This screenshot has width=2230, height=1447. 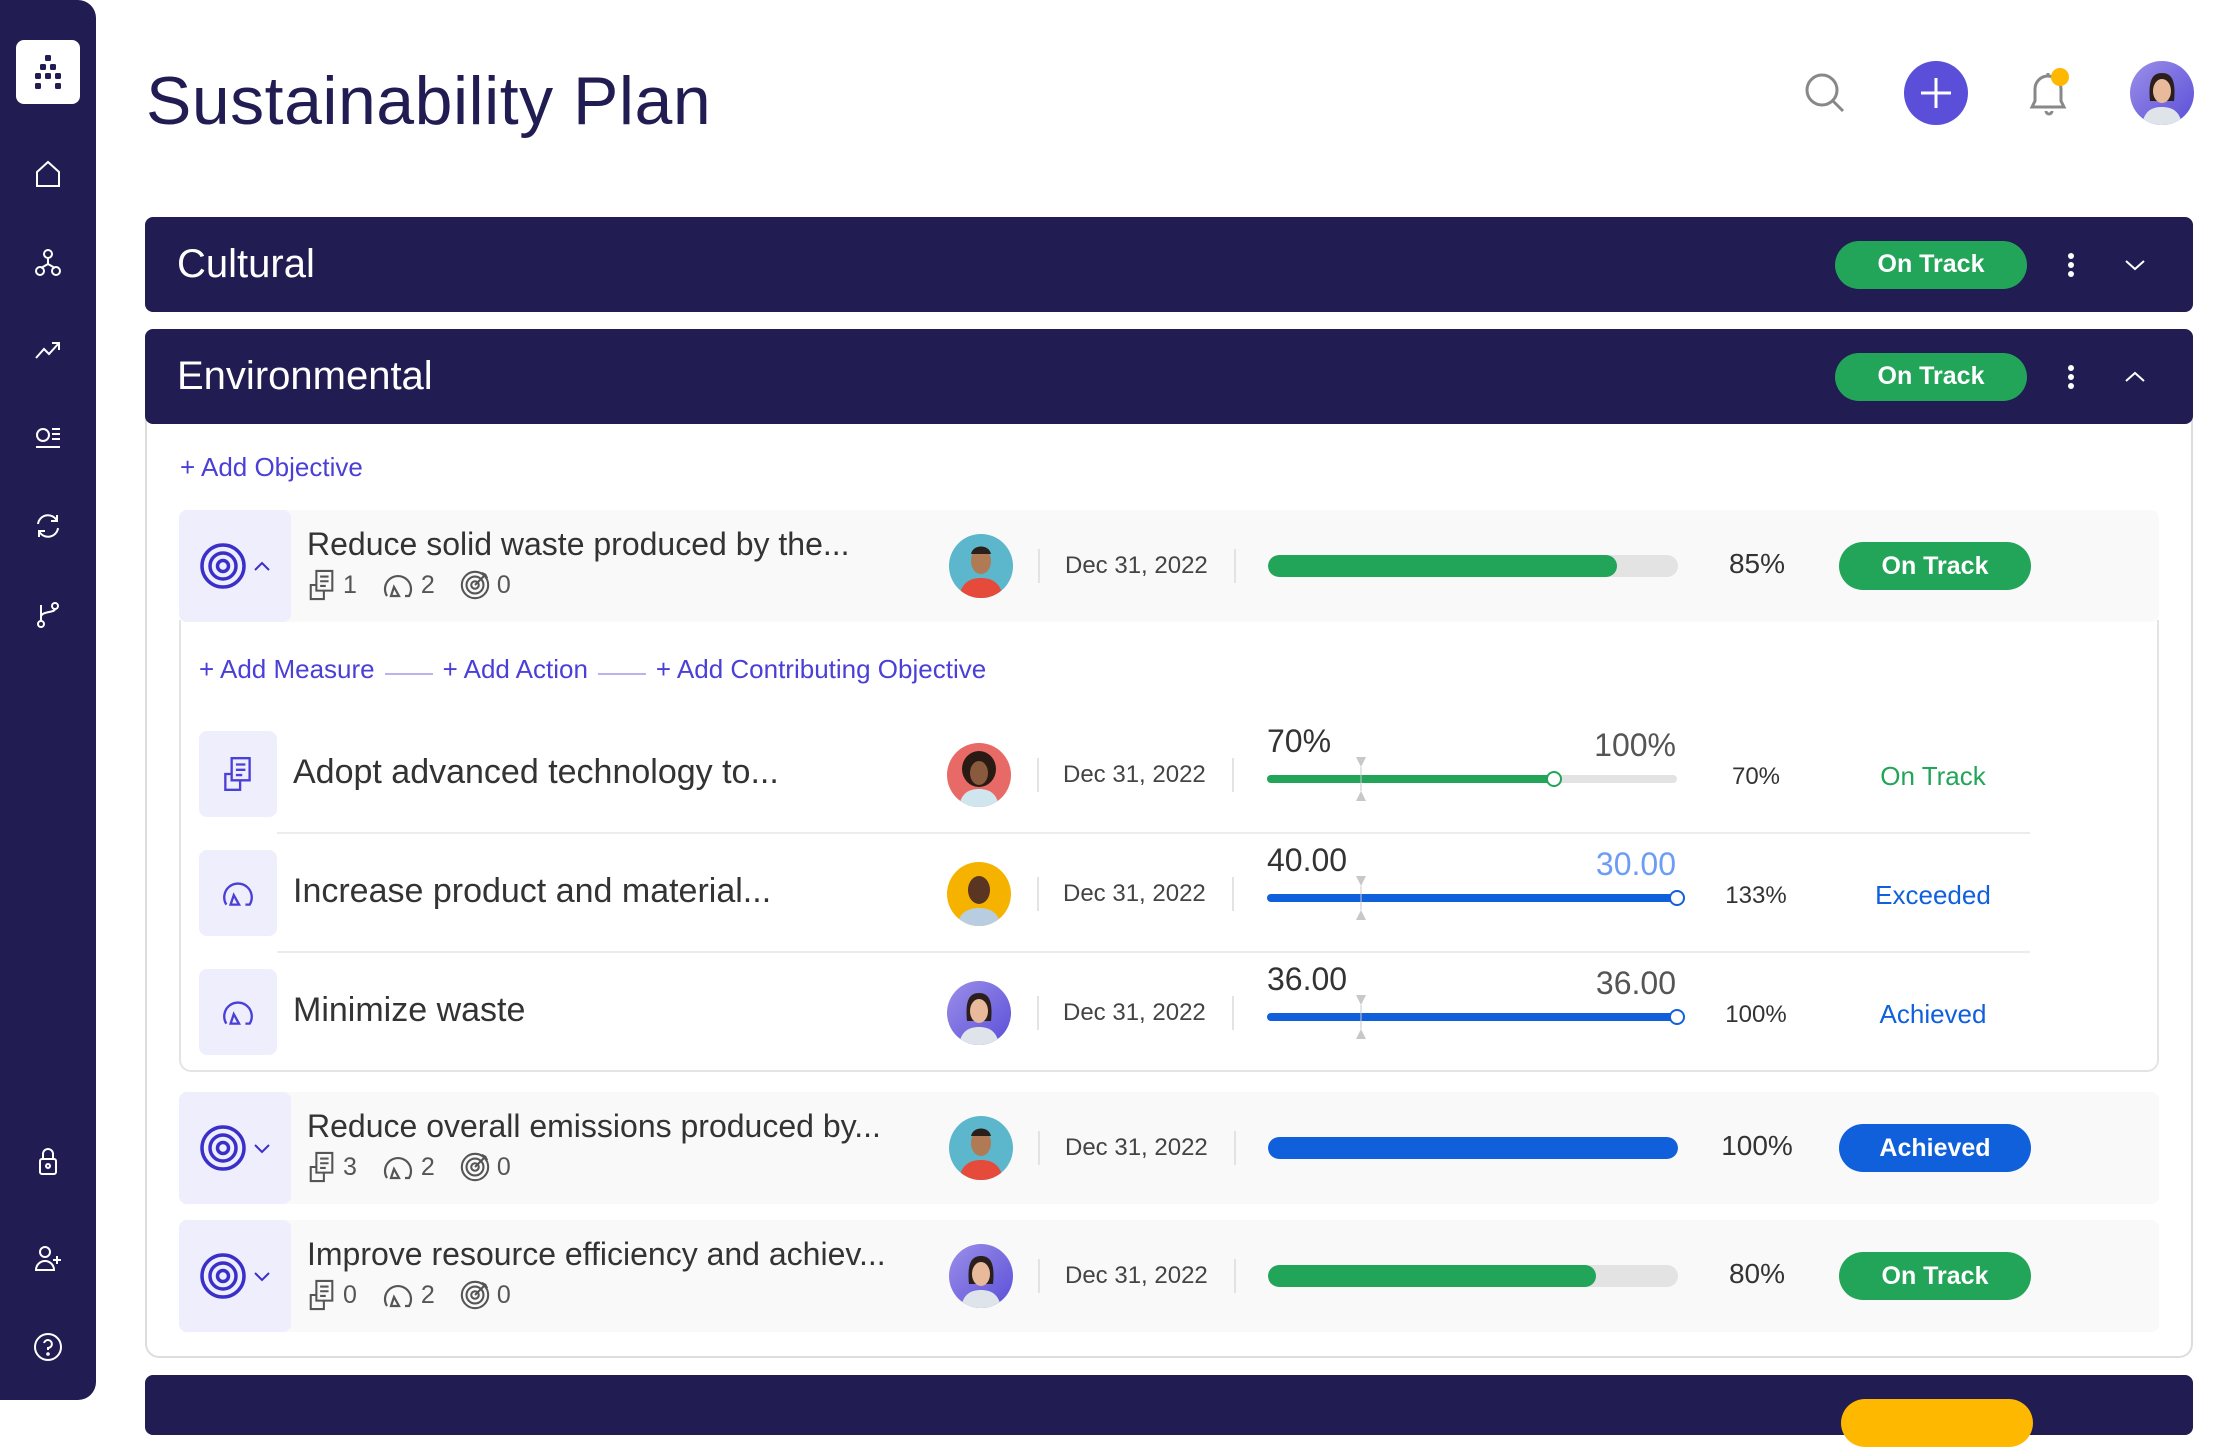 I want to click on category-next, so click(x=1169, y=1411).